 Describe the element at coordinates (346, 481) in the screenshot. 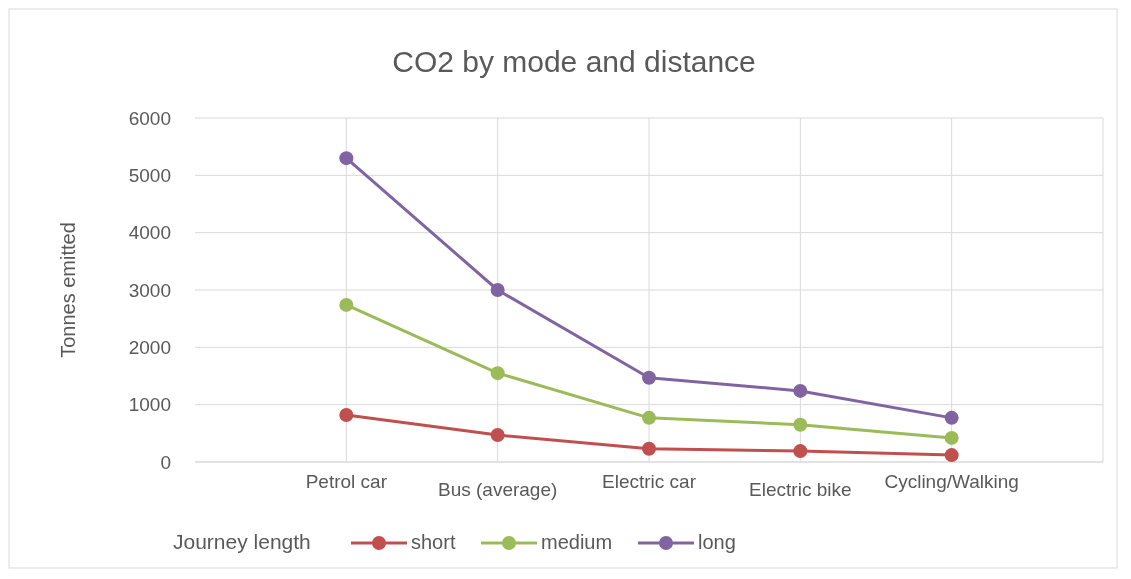

I see `x-tick-label: Petrol car` at that location.